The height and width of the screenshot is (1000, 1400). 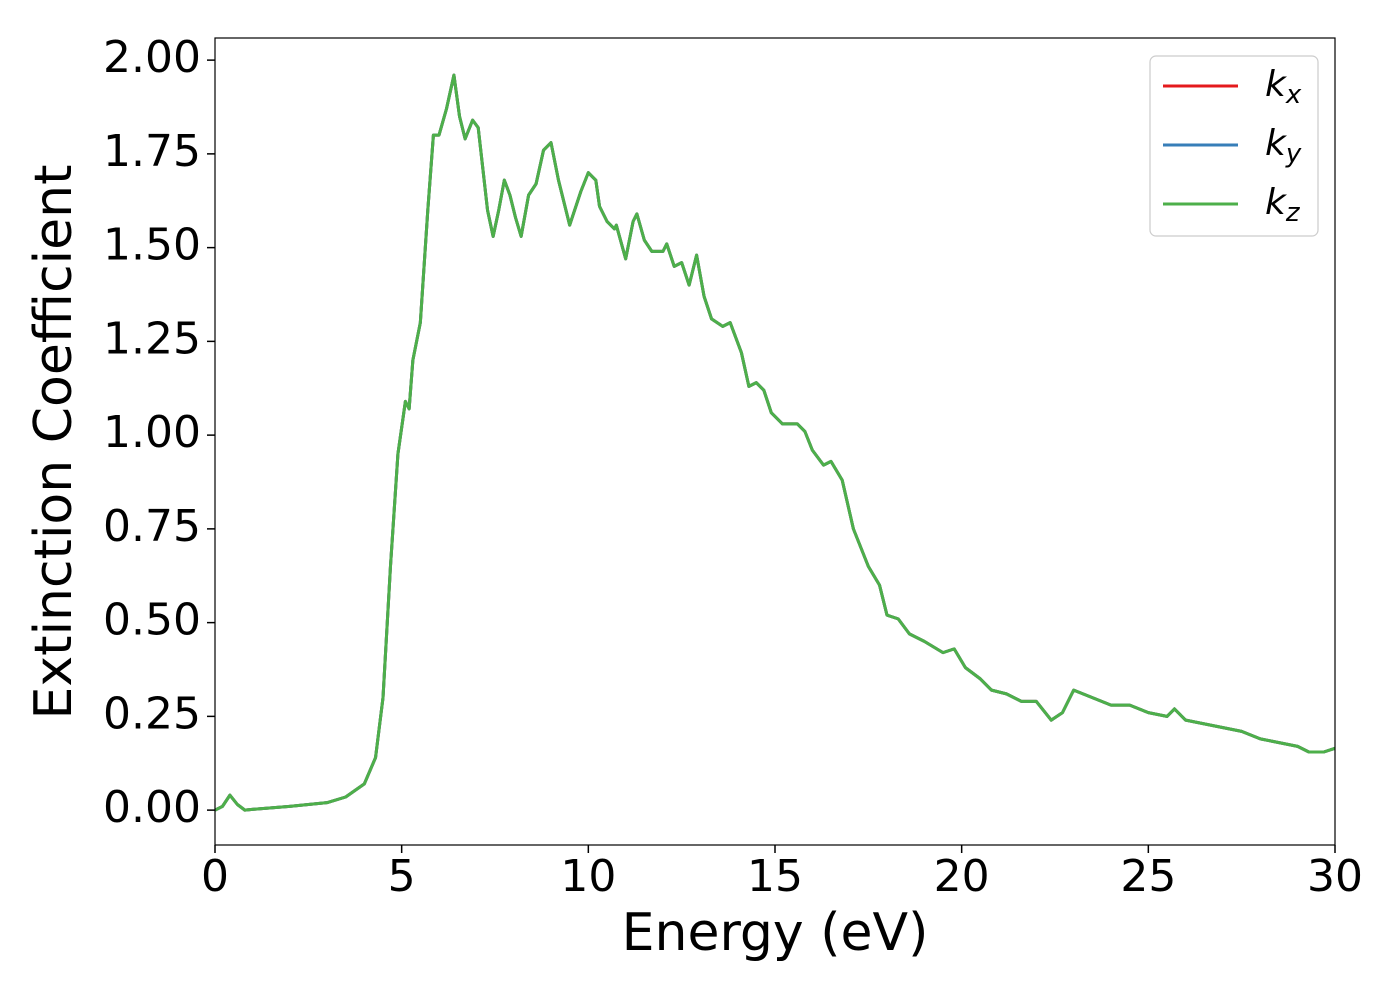 What do you see at coordinates (54, 442) in the screenshot?
I see `y-axis-label: Extinction Coefficient` at bounding box center [54, 442].